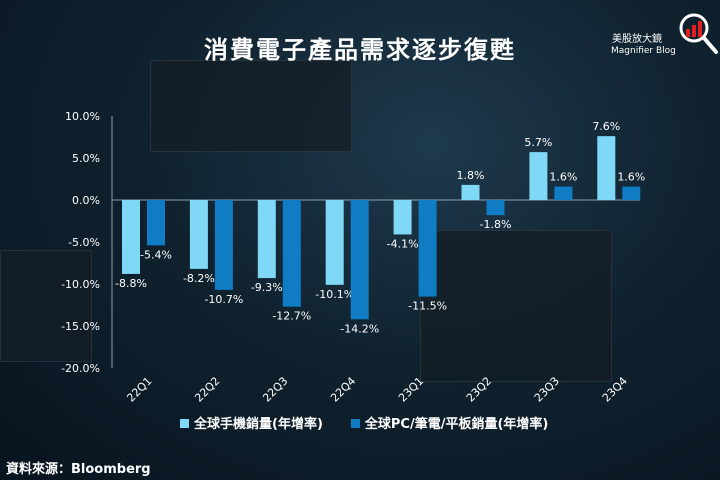 This screenshot has height=480, width=720. What do you see at coordinates (471, 175) in the screenshot?
I see `data-label: 1.8%` at bounding box center [471, 175].